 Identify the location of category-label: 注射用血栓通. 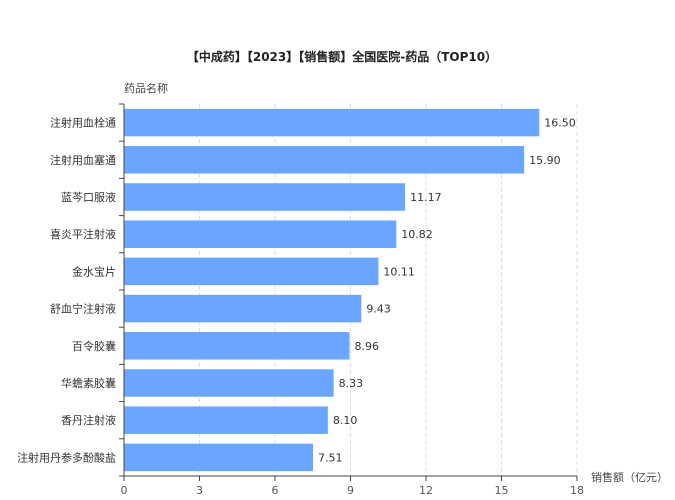
(83, 123).